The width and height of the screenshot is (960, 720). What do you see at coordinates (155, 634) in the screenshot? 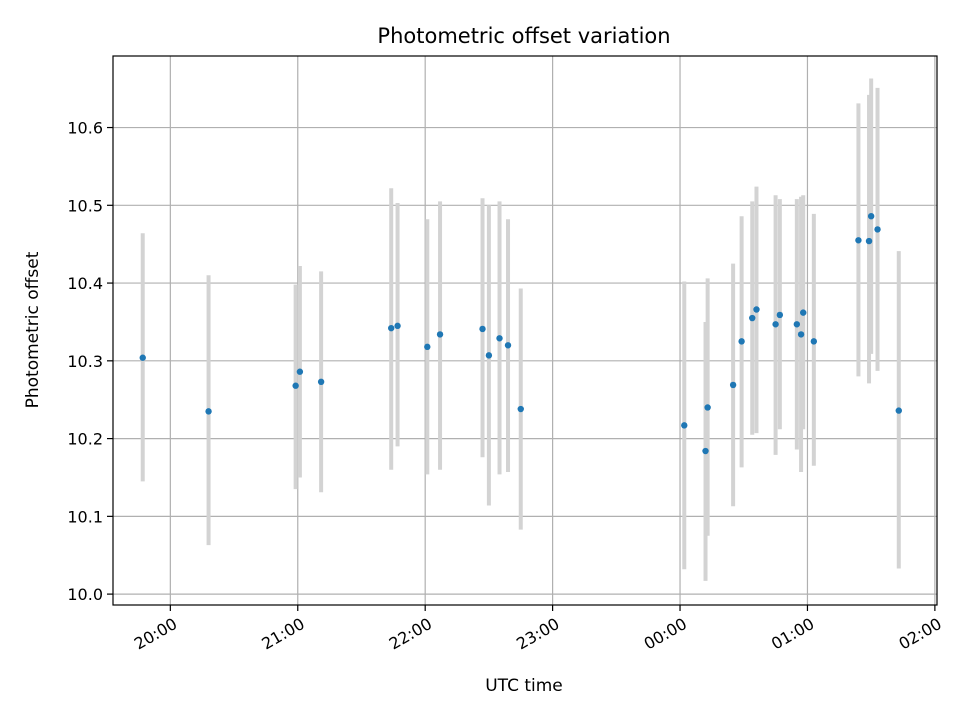
I see `x-tick-label: 20:00` at bounding box center [155, 634].